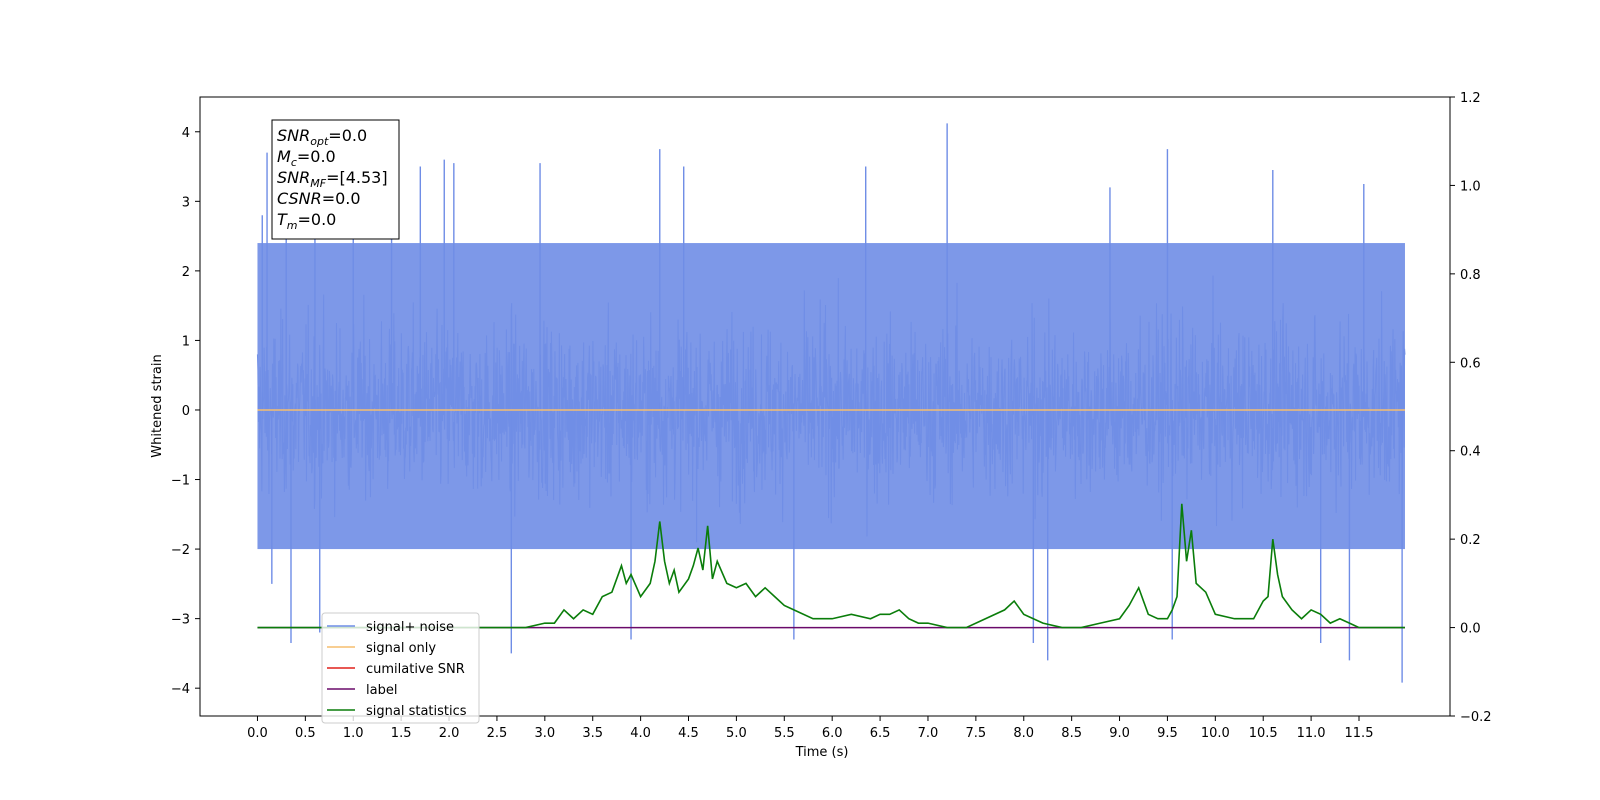  I want to click on y-tick-label: 0, so click(186, 411).